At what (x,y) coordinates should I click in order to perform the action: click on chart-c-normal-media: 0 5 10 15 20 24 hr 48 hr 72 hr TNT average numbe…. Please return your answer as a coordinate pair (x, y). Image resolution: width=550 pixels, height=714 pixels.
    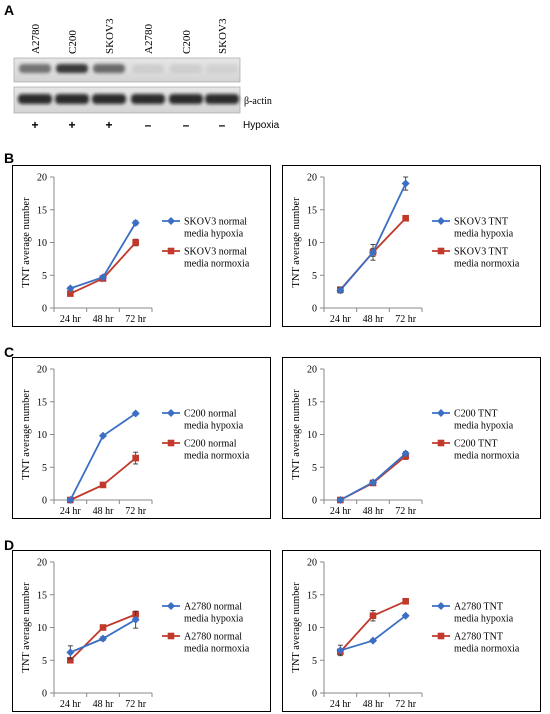
    Looking at the image, I should click on (141, 438).